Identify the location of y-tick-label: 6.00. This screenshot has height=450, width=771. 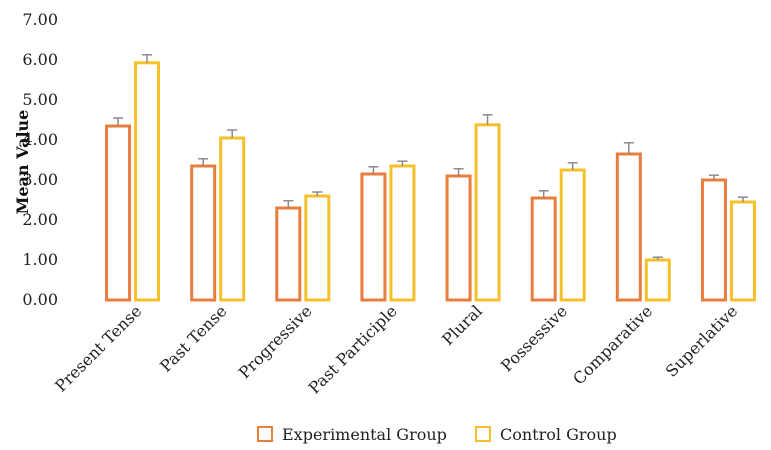
(40, 59).